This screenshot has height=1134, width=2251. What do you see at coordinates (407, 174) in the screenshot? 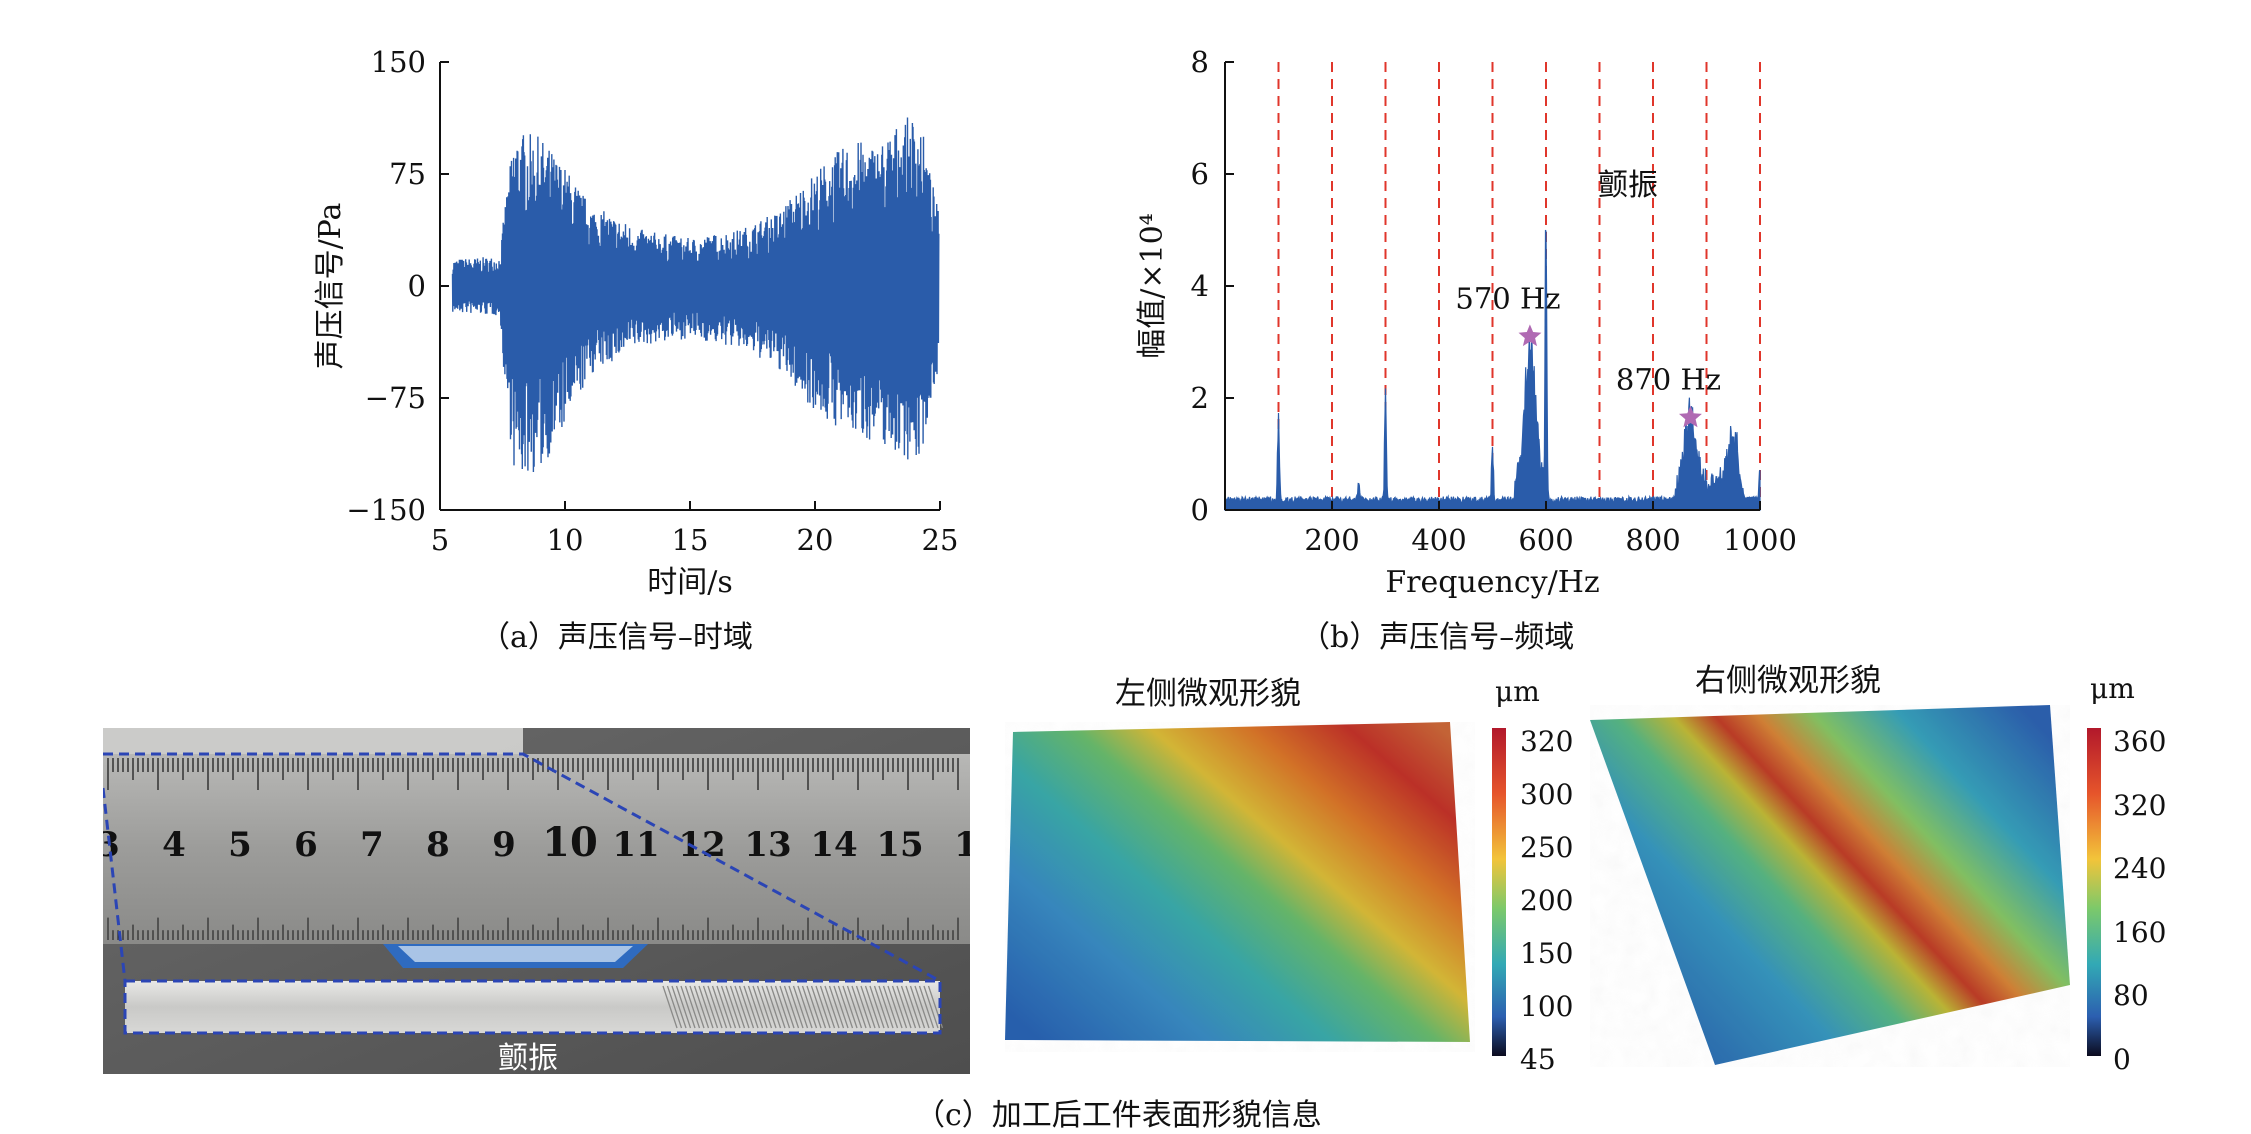
I see `y-tick-label: 75` at bounding box center [407, 174].